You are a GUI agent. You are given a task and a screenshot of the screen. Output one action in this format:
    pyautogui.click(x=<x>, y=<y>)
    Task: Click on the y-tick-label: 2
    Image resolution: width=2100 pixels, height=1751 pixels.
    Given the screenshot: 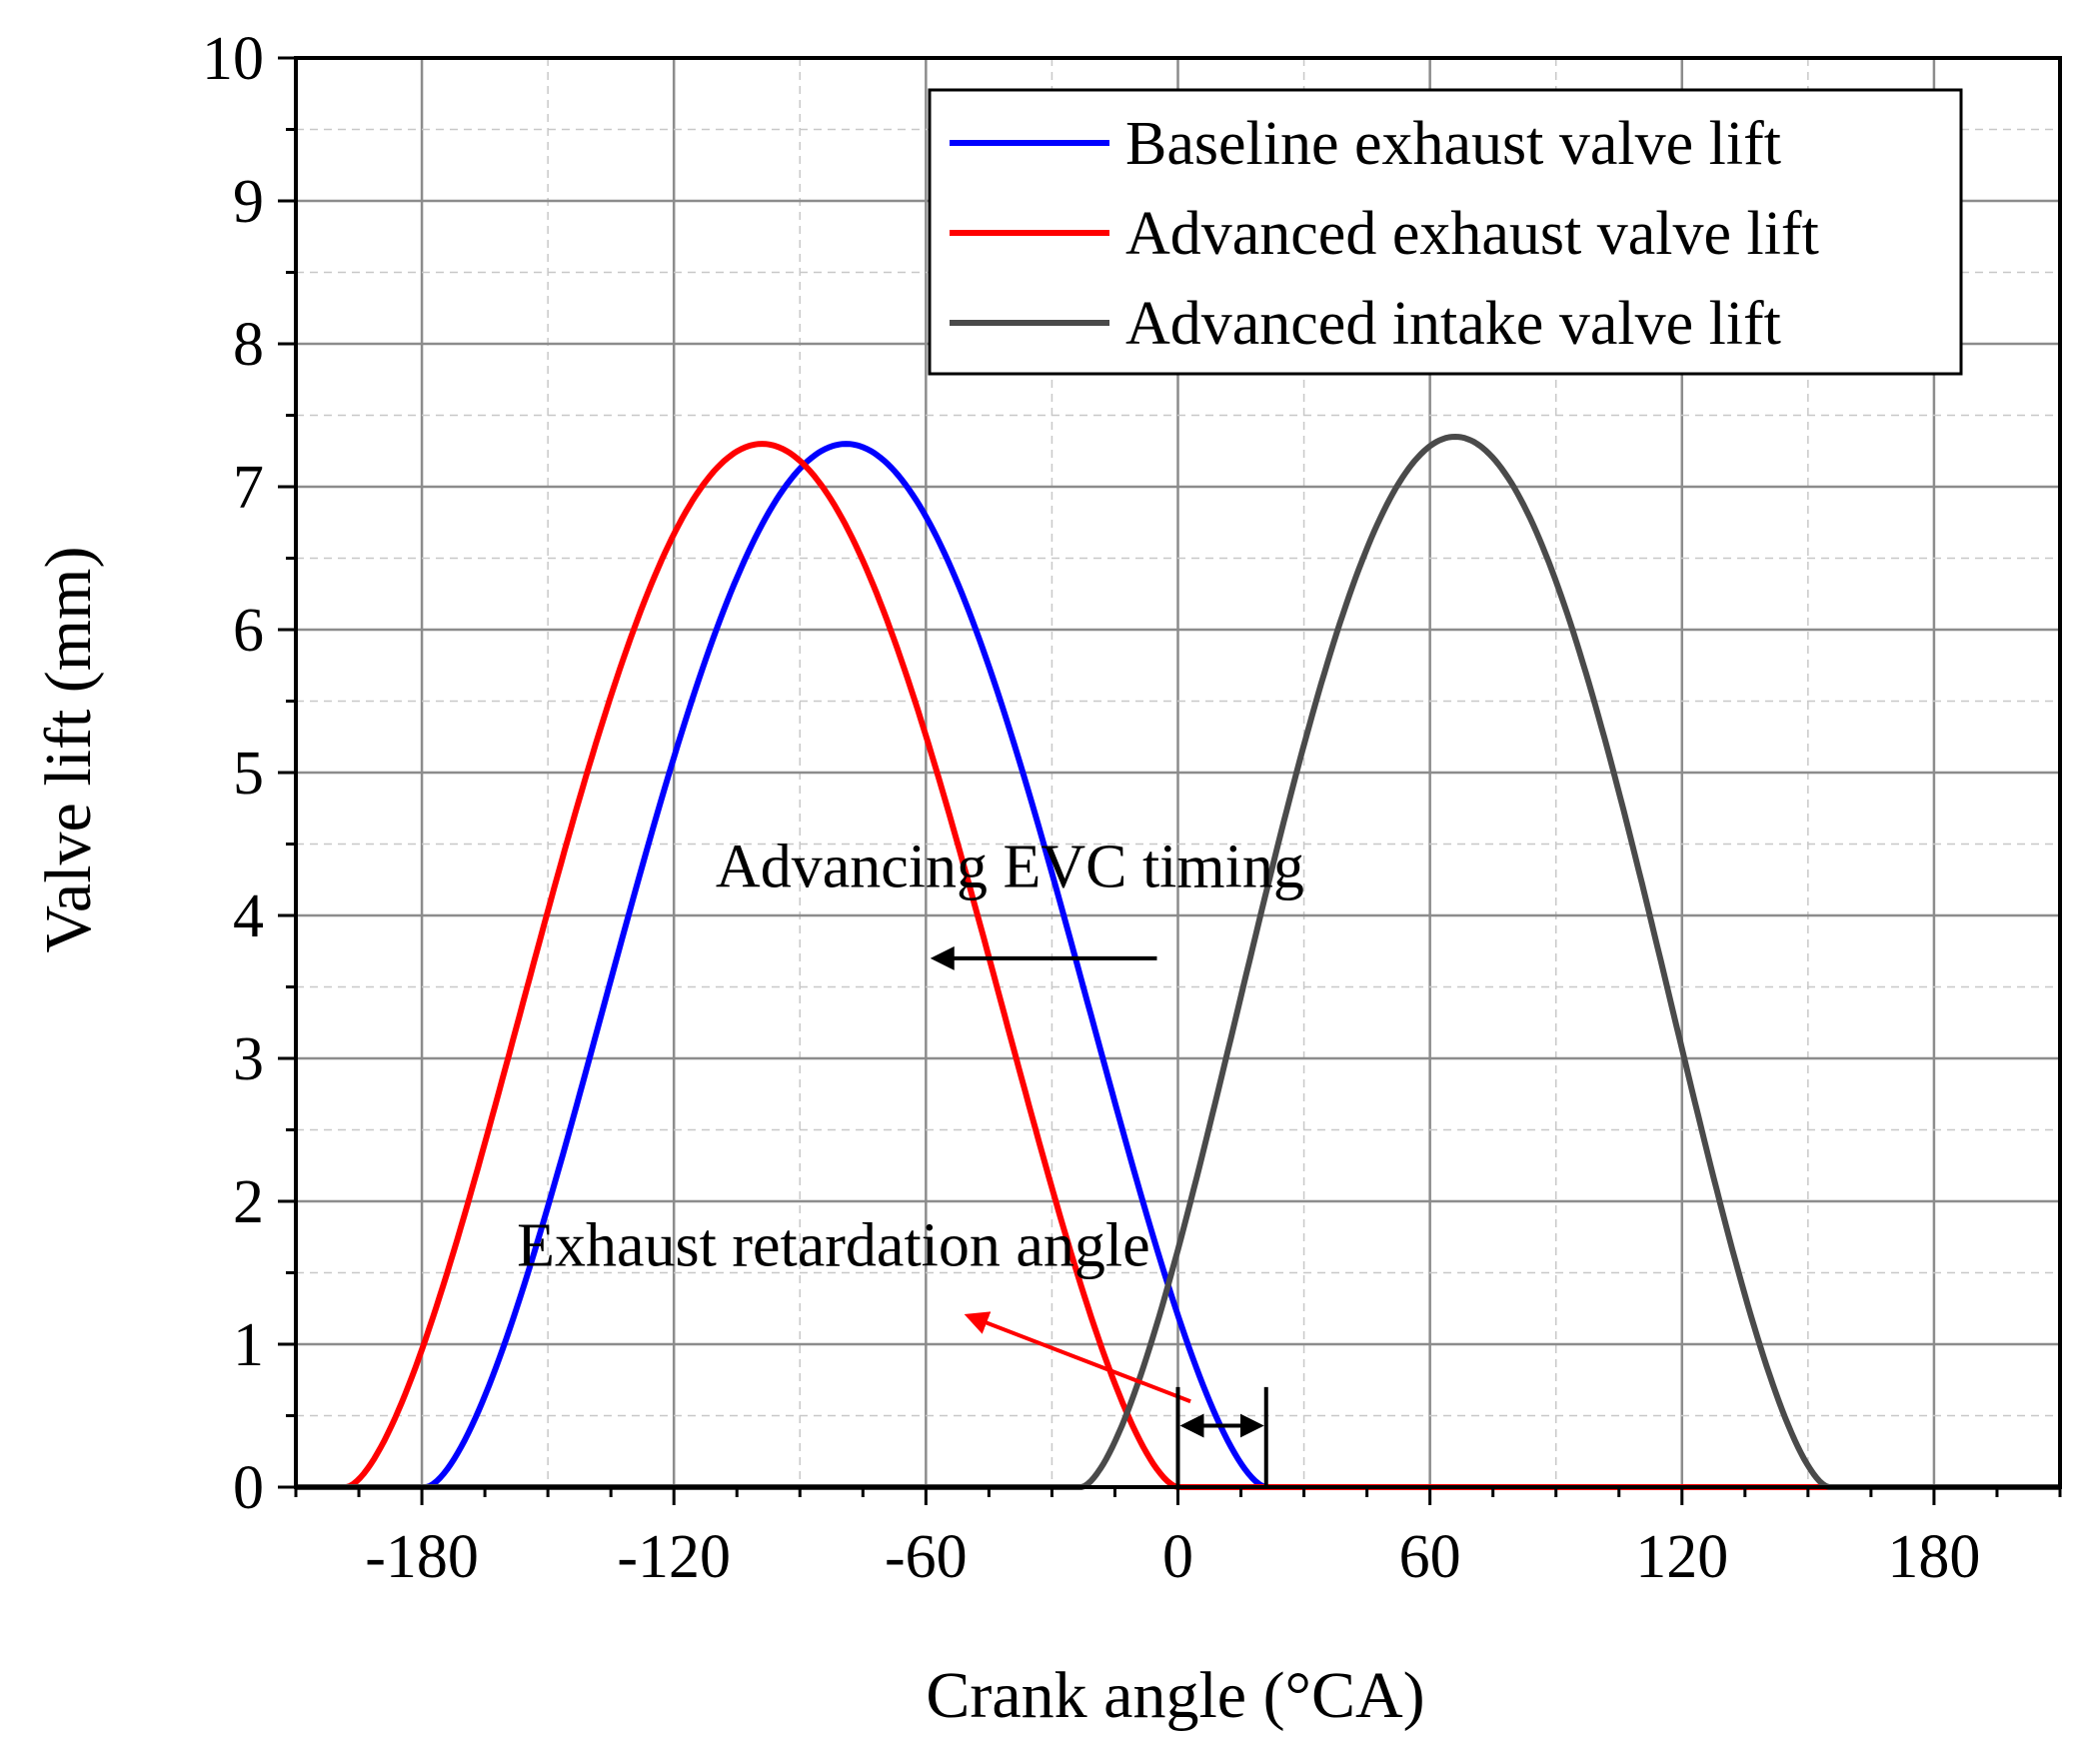 What is the action you would take?
    pyautogui.click(x=248, y=1202)
    